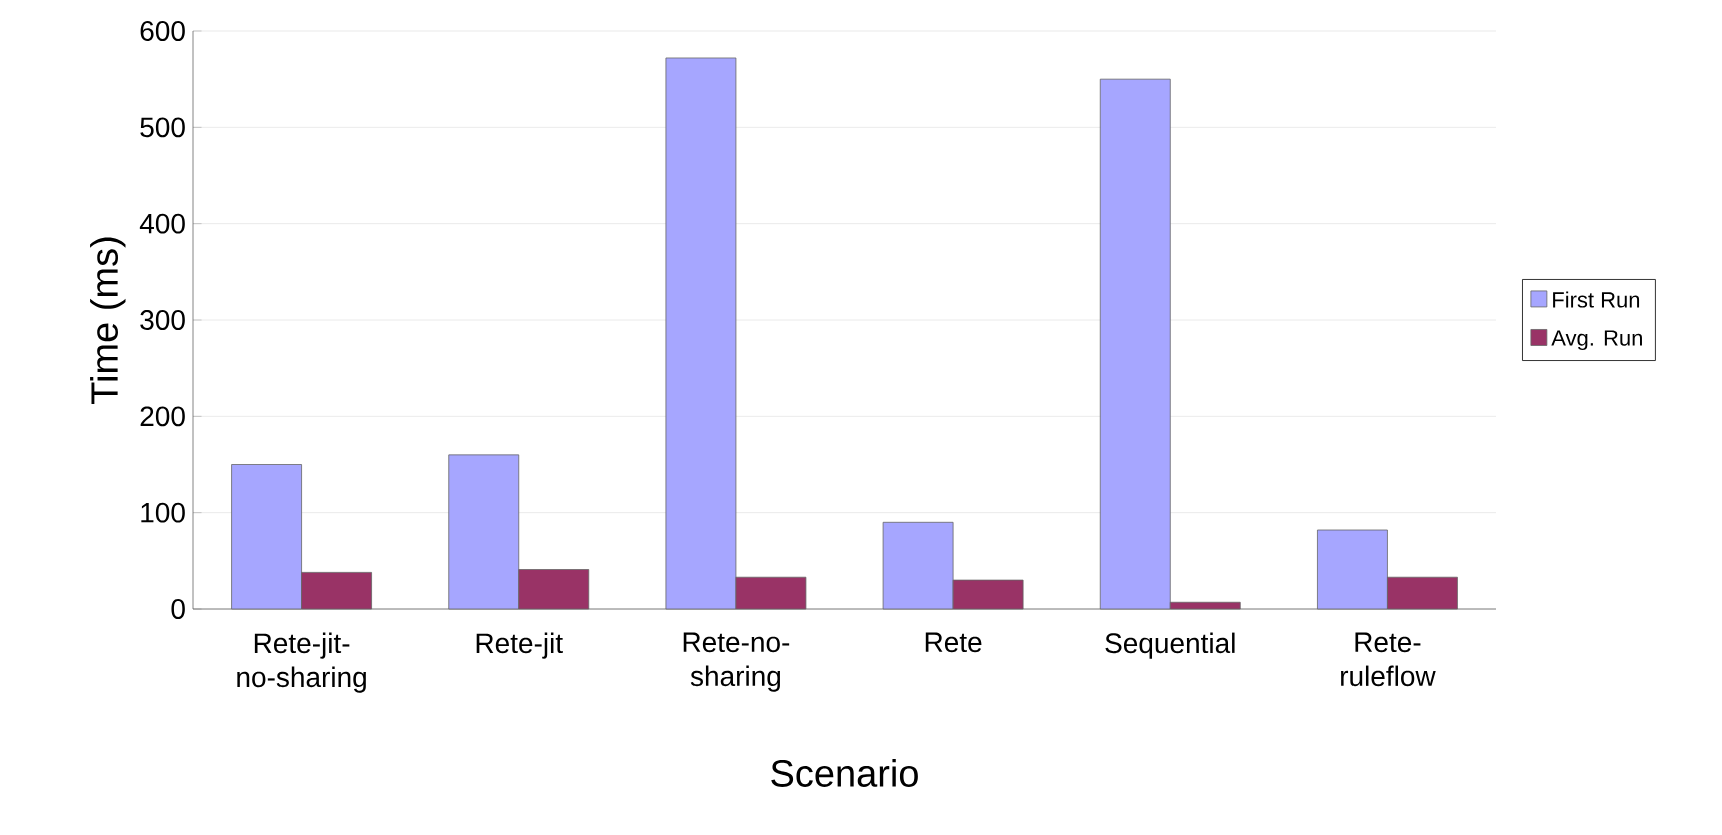 This screenshot has width=1722, height=835. Describe the element at coordinates (162, 31) in the screenshot. I see `y-tick-label: 600` at that location.